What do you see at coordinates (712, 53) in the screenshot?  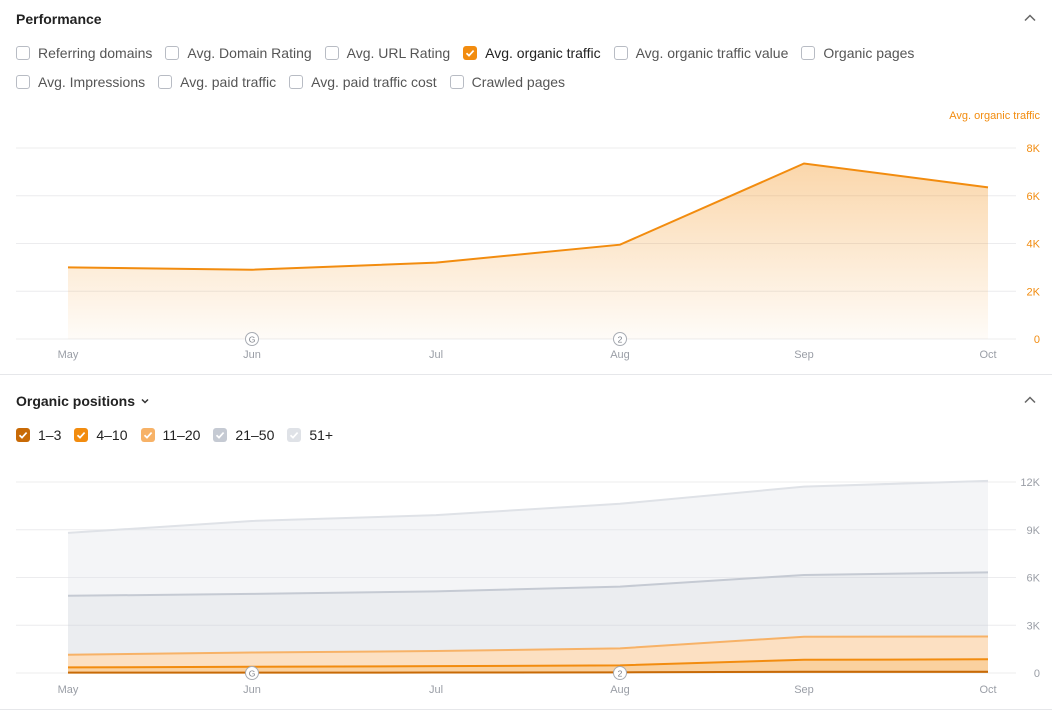 I see `checkbox-label: Avg. organic traffic value` at bounding box center [712, 53].